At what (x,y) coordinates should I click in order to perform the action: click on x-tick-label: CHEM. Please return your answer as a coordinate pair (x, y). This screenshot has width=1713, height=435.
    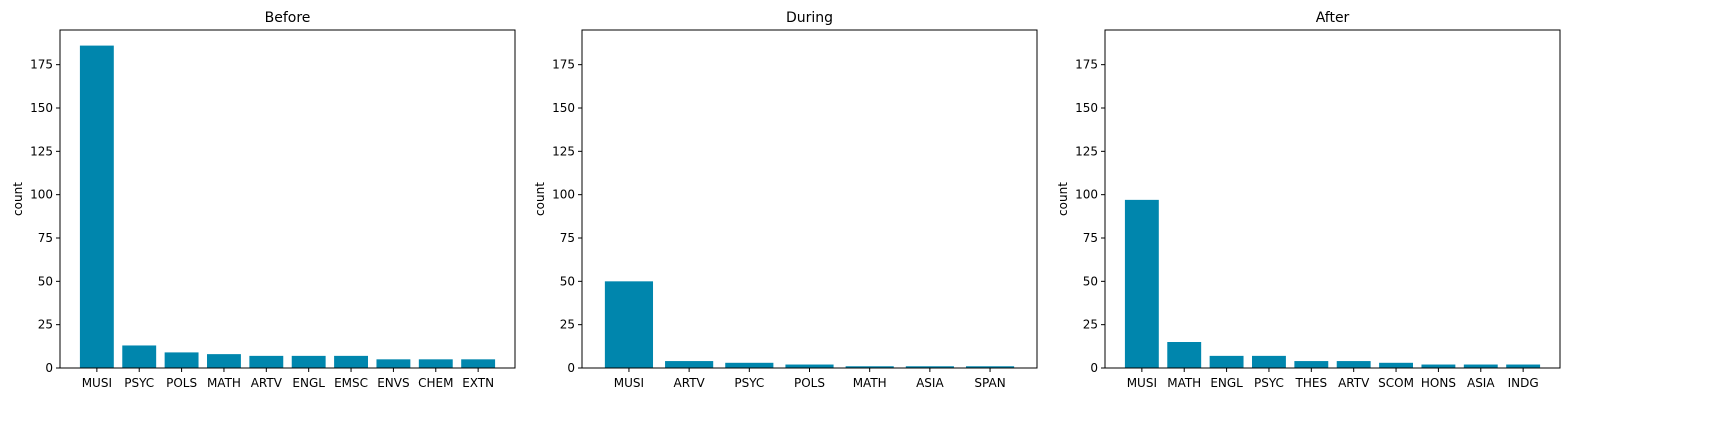
    Looking at the image, I should click on (435, 383).